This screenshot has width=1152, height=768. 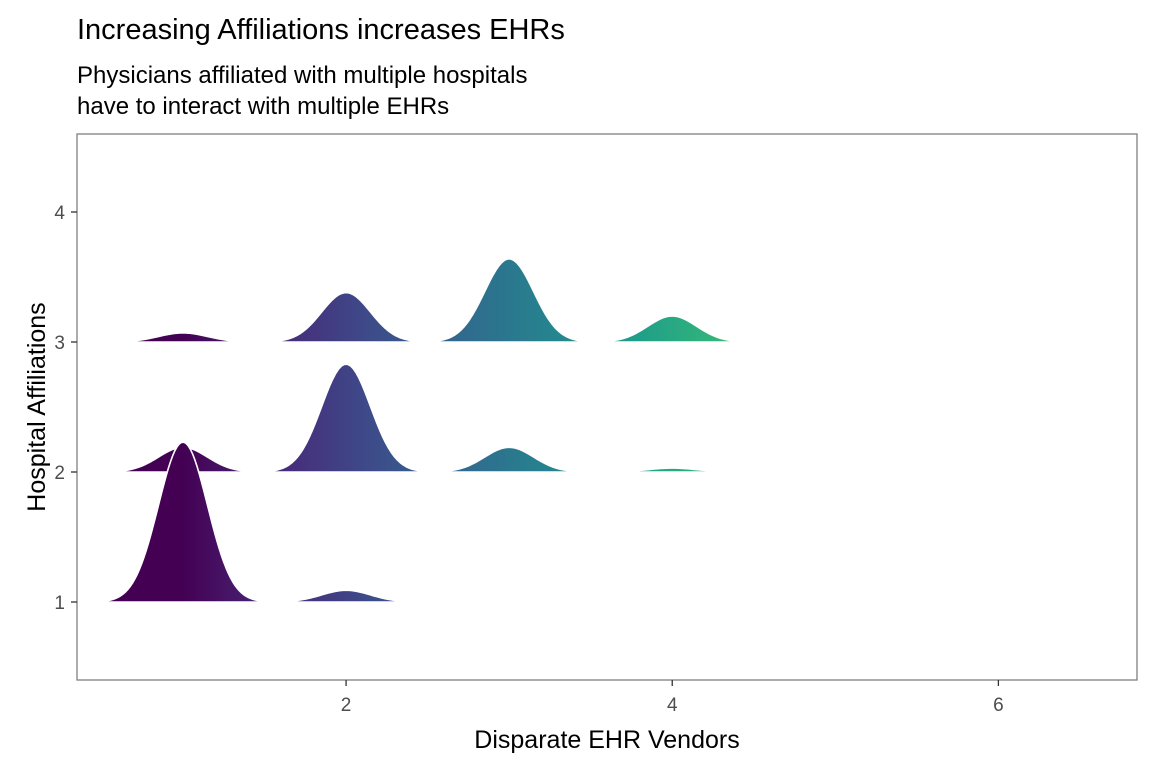 What do you see at coordinates (37, 406) in the screenshot?
I see `y-axis-title: Hospital Affiliations` at bounding box center [37, 406].